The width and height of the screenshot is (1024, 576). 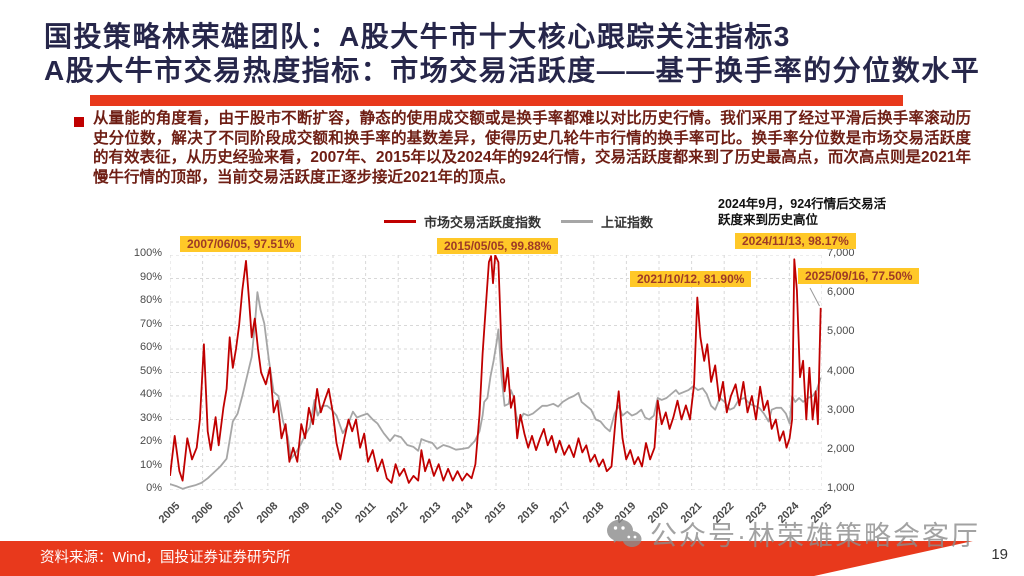 I want to click on y-axis-right-tick: 3,000, so click(x=841, y=409).